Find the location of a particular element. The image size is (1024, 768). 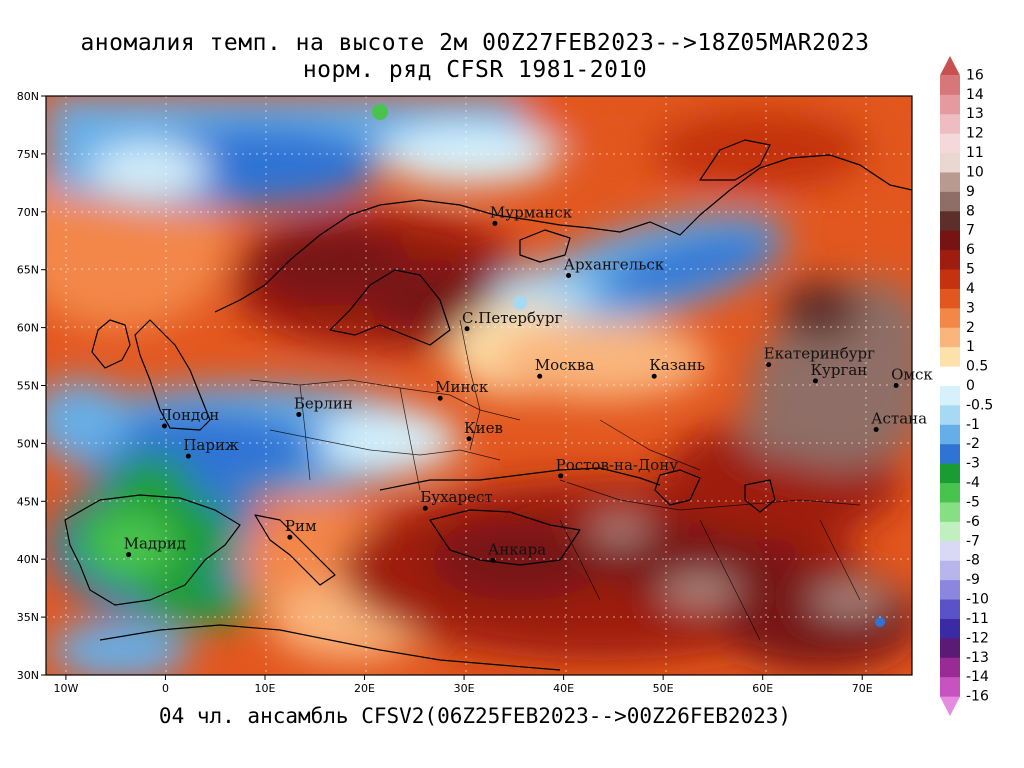

colorbar-label: -1 is located at coordinates (973, 425).